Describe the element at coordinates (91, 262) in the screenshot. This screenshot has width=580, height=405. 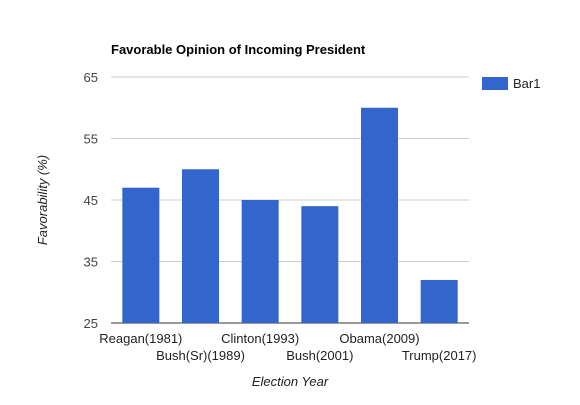
I see `y-tick-label: 35` at that location.